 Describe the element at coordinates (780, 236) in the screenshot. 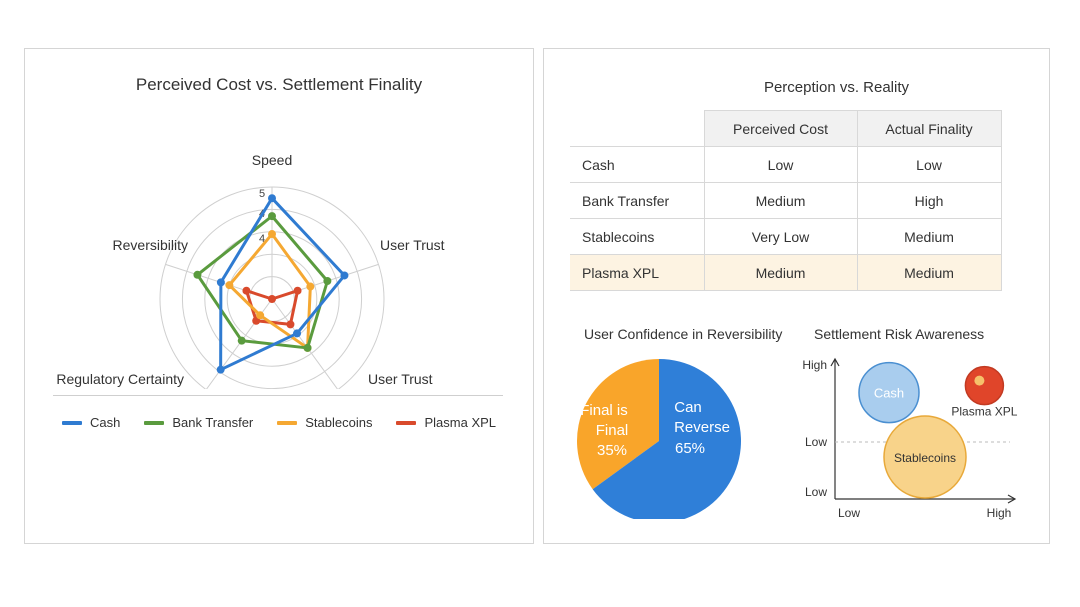

I see `row-perceived: Very Low` at that location.